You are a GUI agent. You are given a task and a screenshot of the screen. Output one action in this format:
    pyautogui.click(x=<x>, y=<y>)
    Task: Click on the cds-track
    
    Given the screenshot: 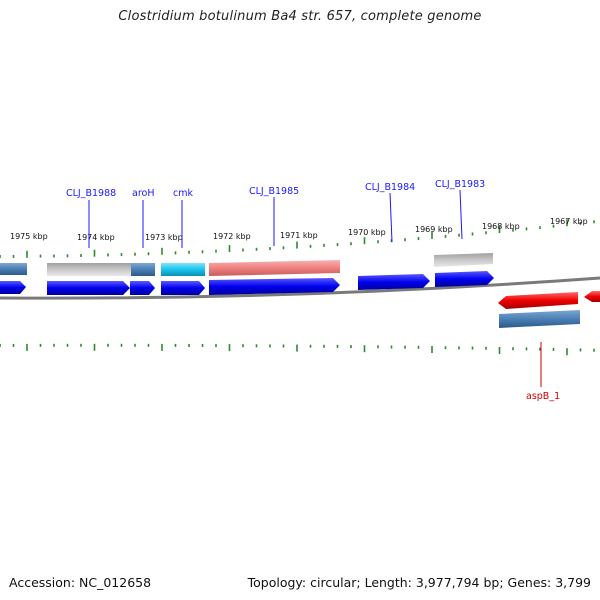 What is the action you would take?
    pyautogui.click(x=300, y=299)
    